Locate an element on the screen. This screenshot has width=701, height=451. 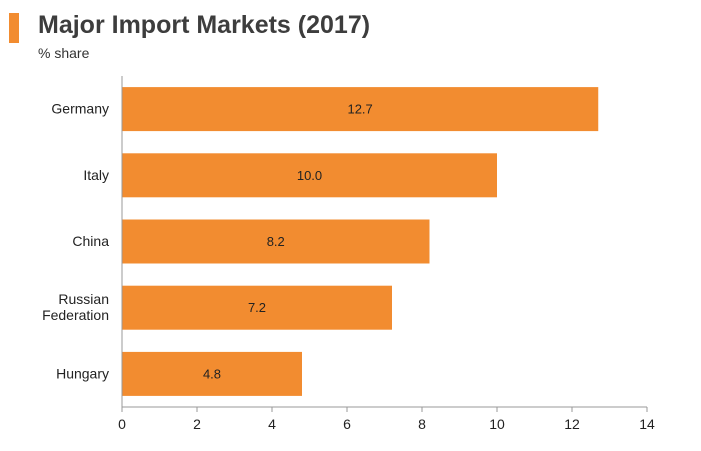
bar-value-label: 12.7 is located at coordinates (359, 109).